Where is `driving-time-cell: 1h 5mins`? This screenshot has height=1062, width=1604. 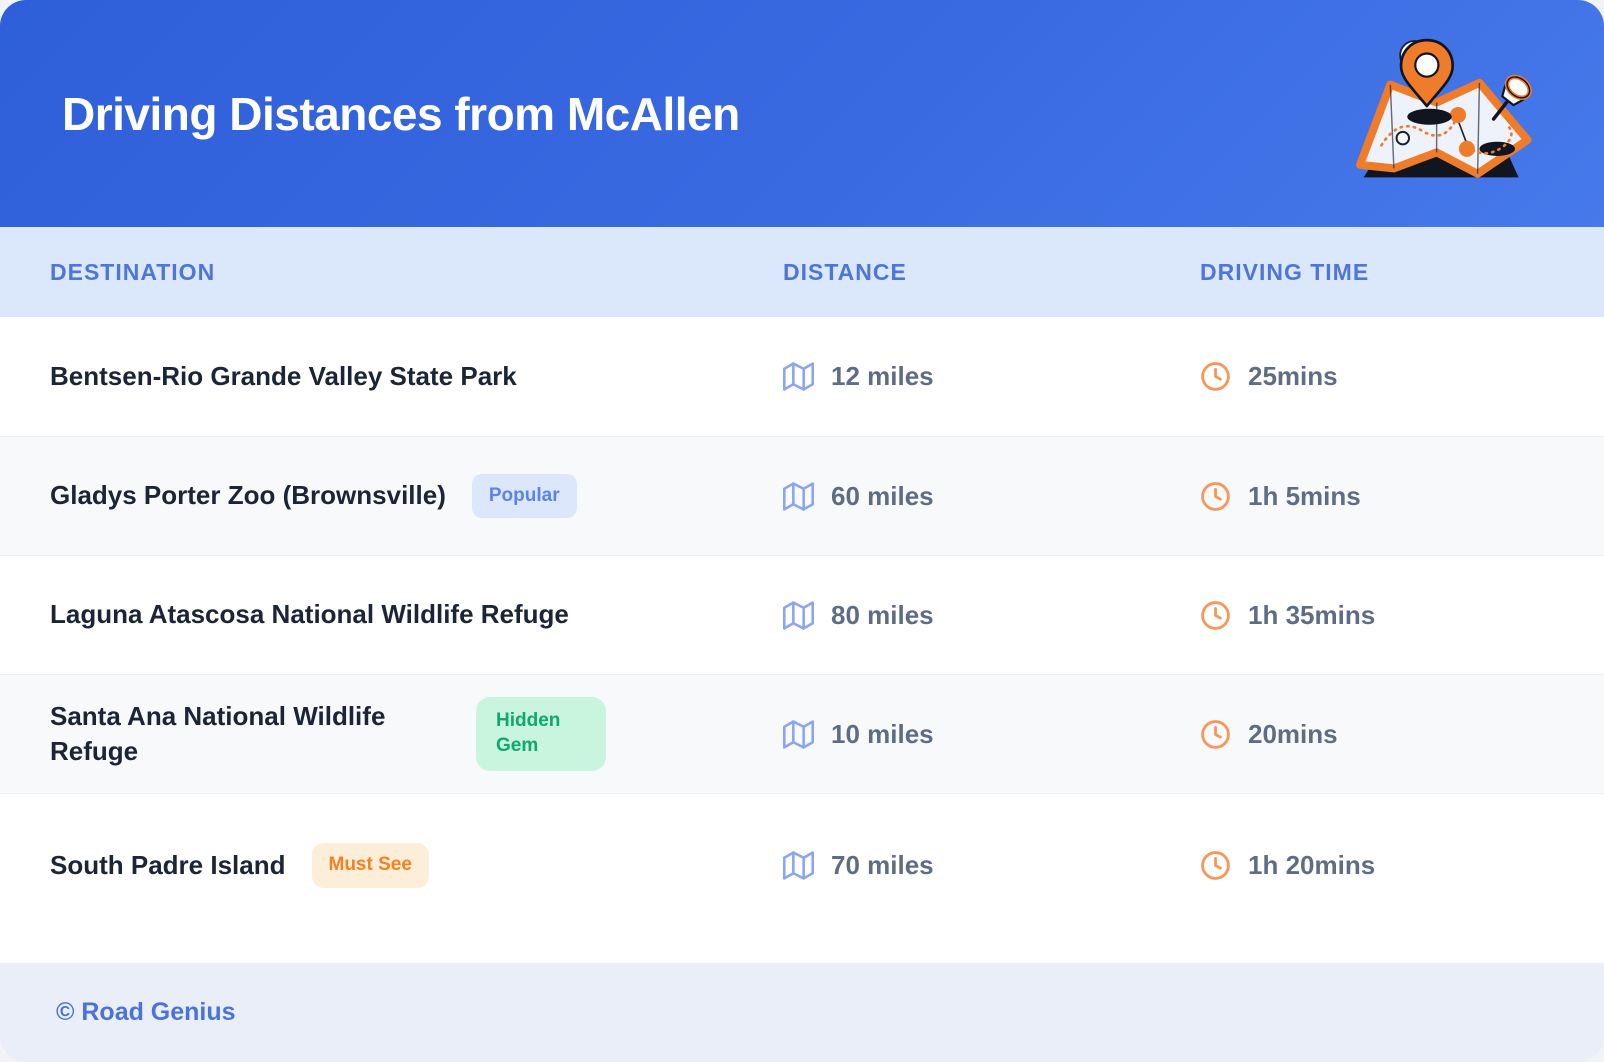 driving-time-cell: 1h 5mins is located at coordinates (1382, 496).